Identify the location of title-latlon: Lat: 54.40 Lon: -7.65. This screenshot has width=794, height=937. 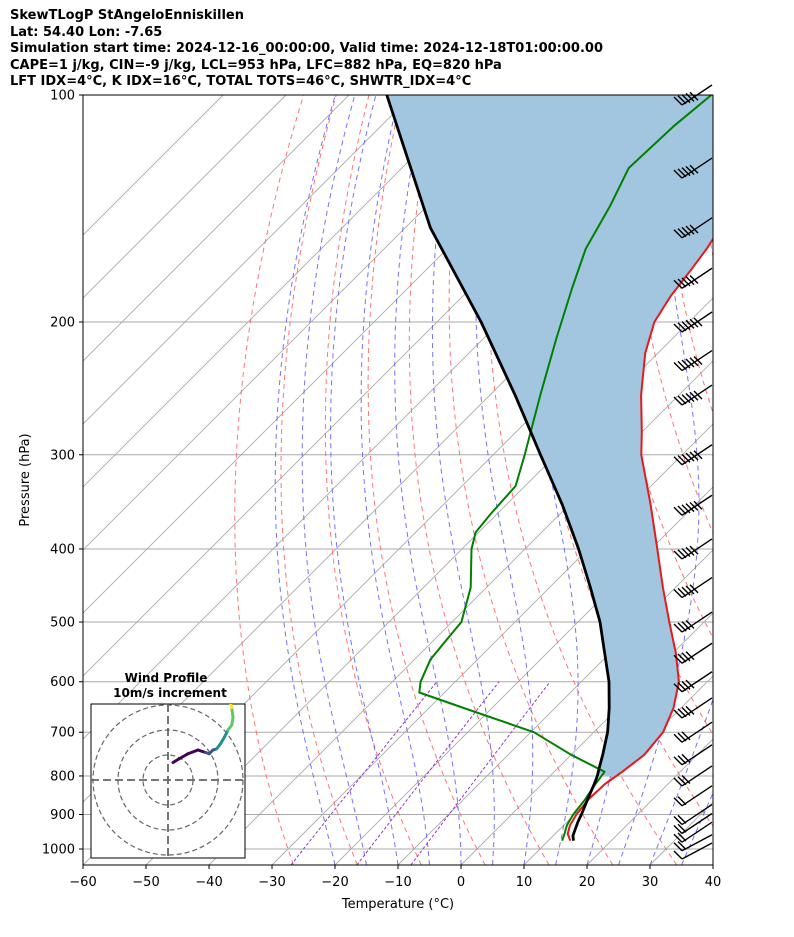
(86, 32).